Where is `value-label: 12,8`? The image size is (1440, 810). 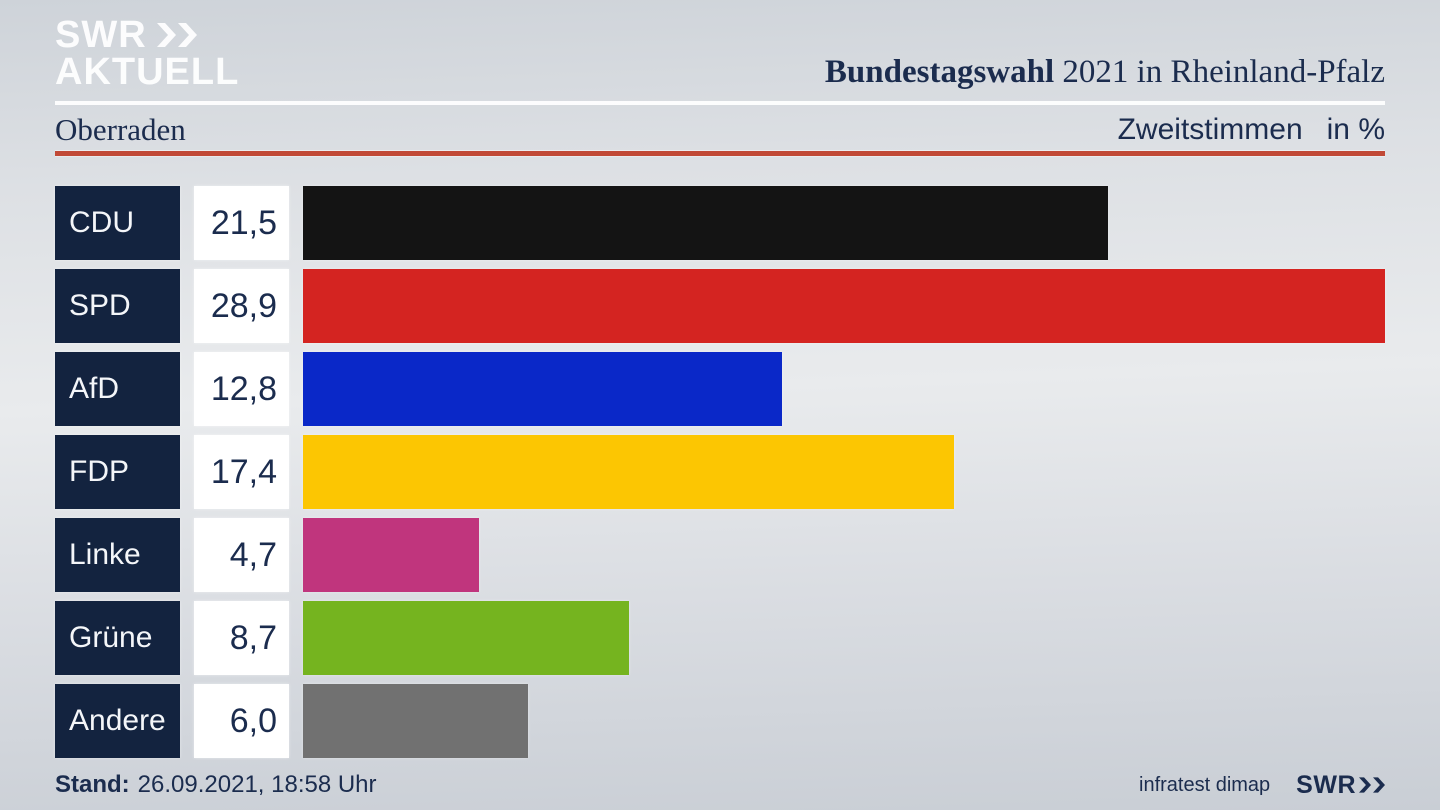 value-label: 12,8 is located at coordinates (241, 389).